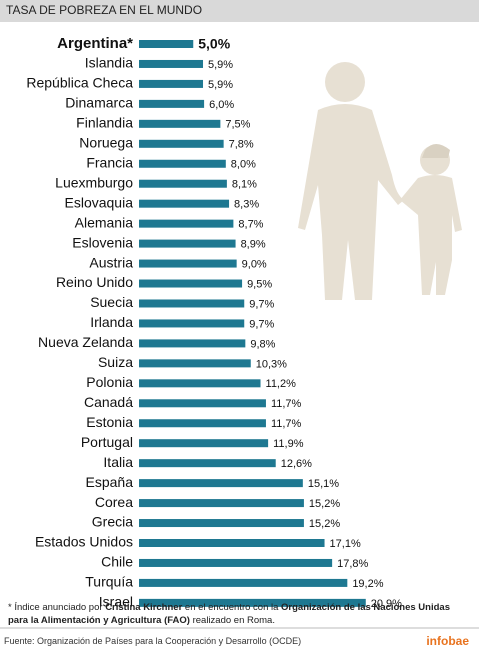  Describe the element at coordinates (104, 222) in the screenshot. I see `category-label: Alemania` at that location.